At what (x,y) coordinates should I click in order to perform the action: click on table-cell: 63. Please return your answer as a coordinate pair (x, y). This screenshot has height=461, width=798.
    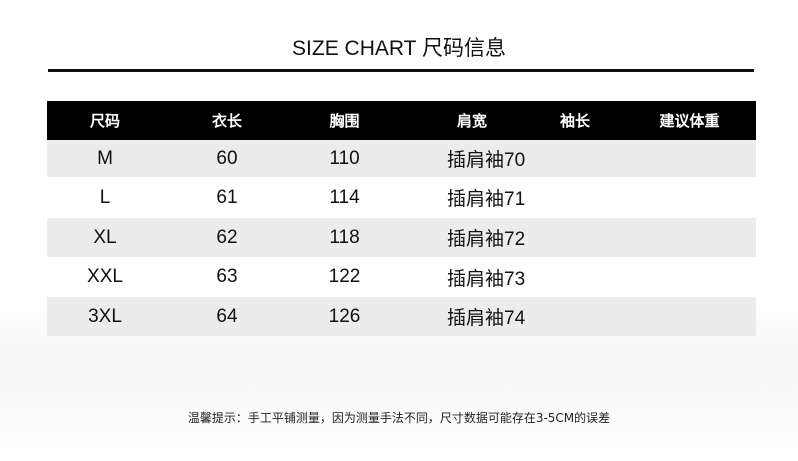
    Looking at the image, I should click on (227, 276).